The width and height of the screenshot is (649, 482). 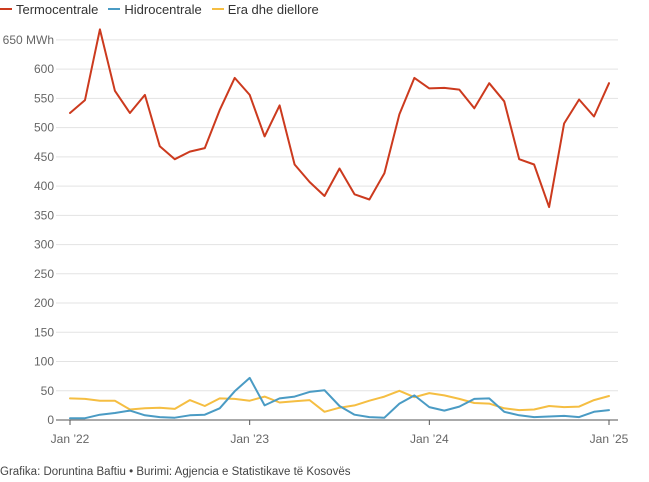 What do you see at coordinates (44, 245) in the screenshot?
I see `y-tick-label-300: 300` at bounding box center [44, 245].